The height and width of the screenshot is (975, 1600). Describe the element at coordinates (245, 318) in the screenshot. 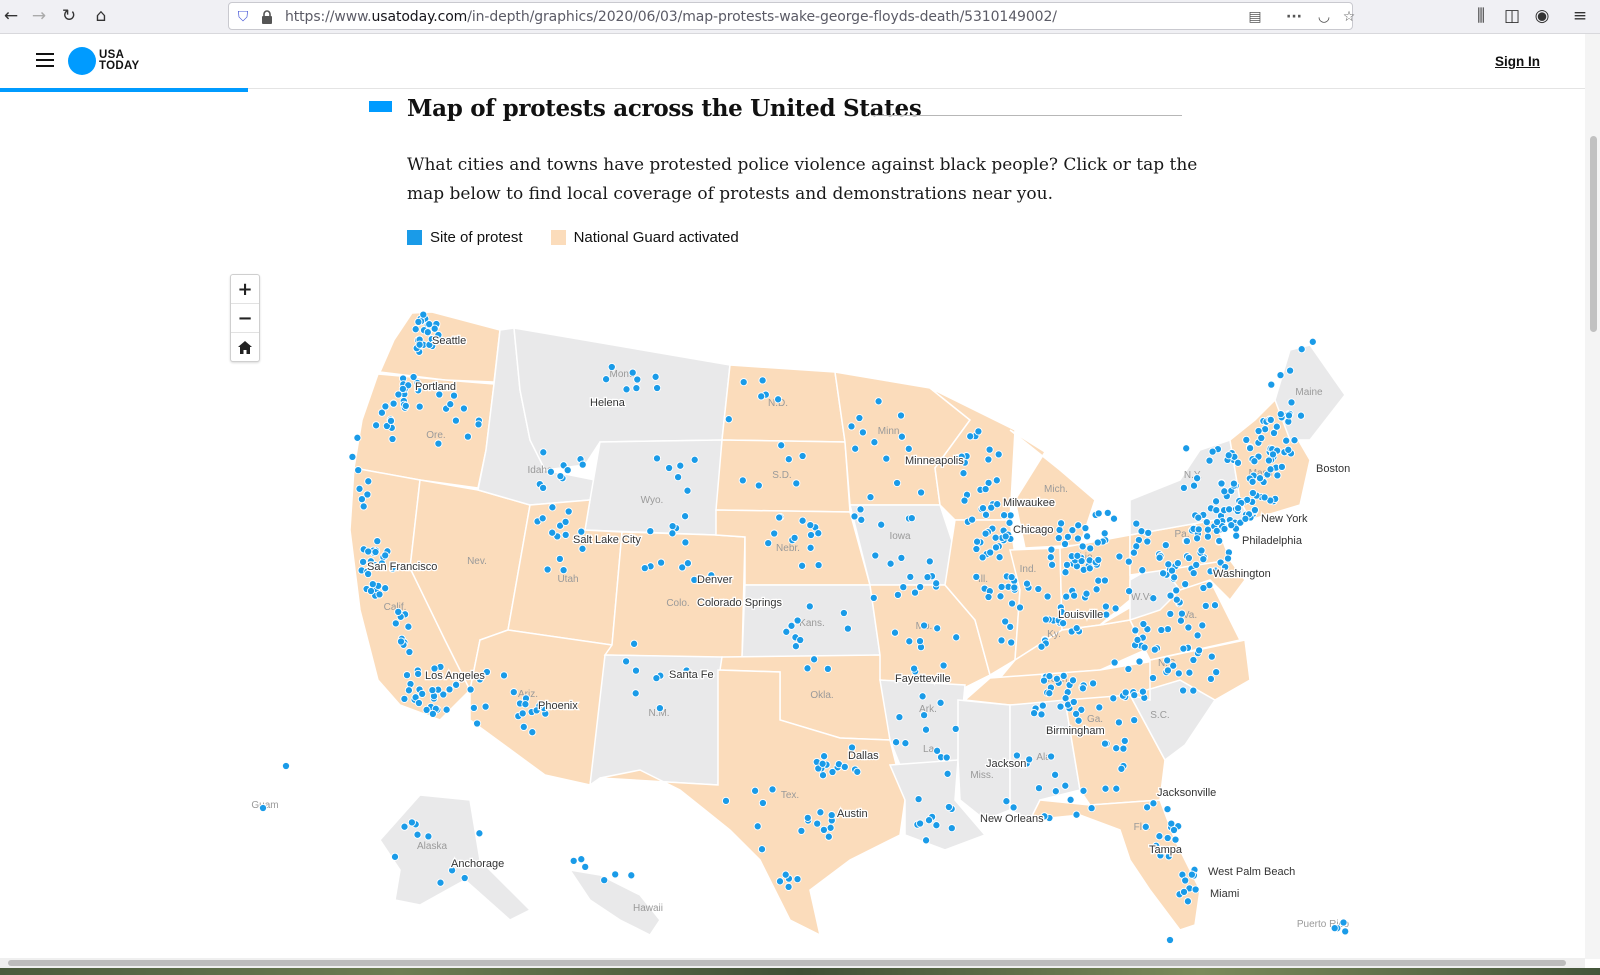

I see `zoom-out-button: −` at that location.